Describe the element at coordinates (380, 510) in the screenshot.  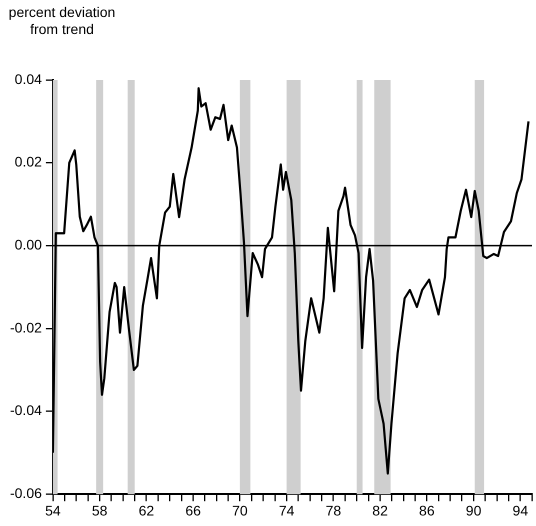
I see `x-tick-label: 82` at that location.